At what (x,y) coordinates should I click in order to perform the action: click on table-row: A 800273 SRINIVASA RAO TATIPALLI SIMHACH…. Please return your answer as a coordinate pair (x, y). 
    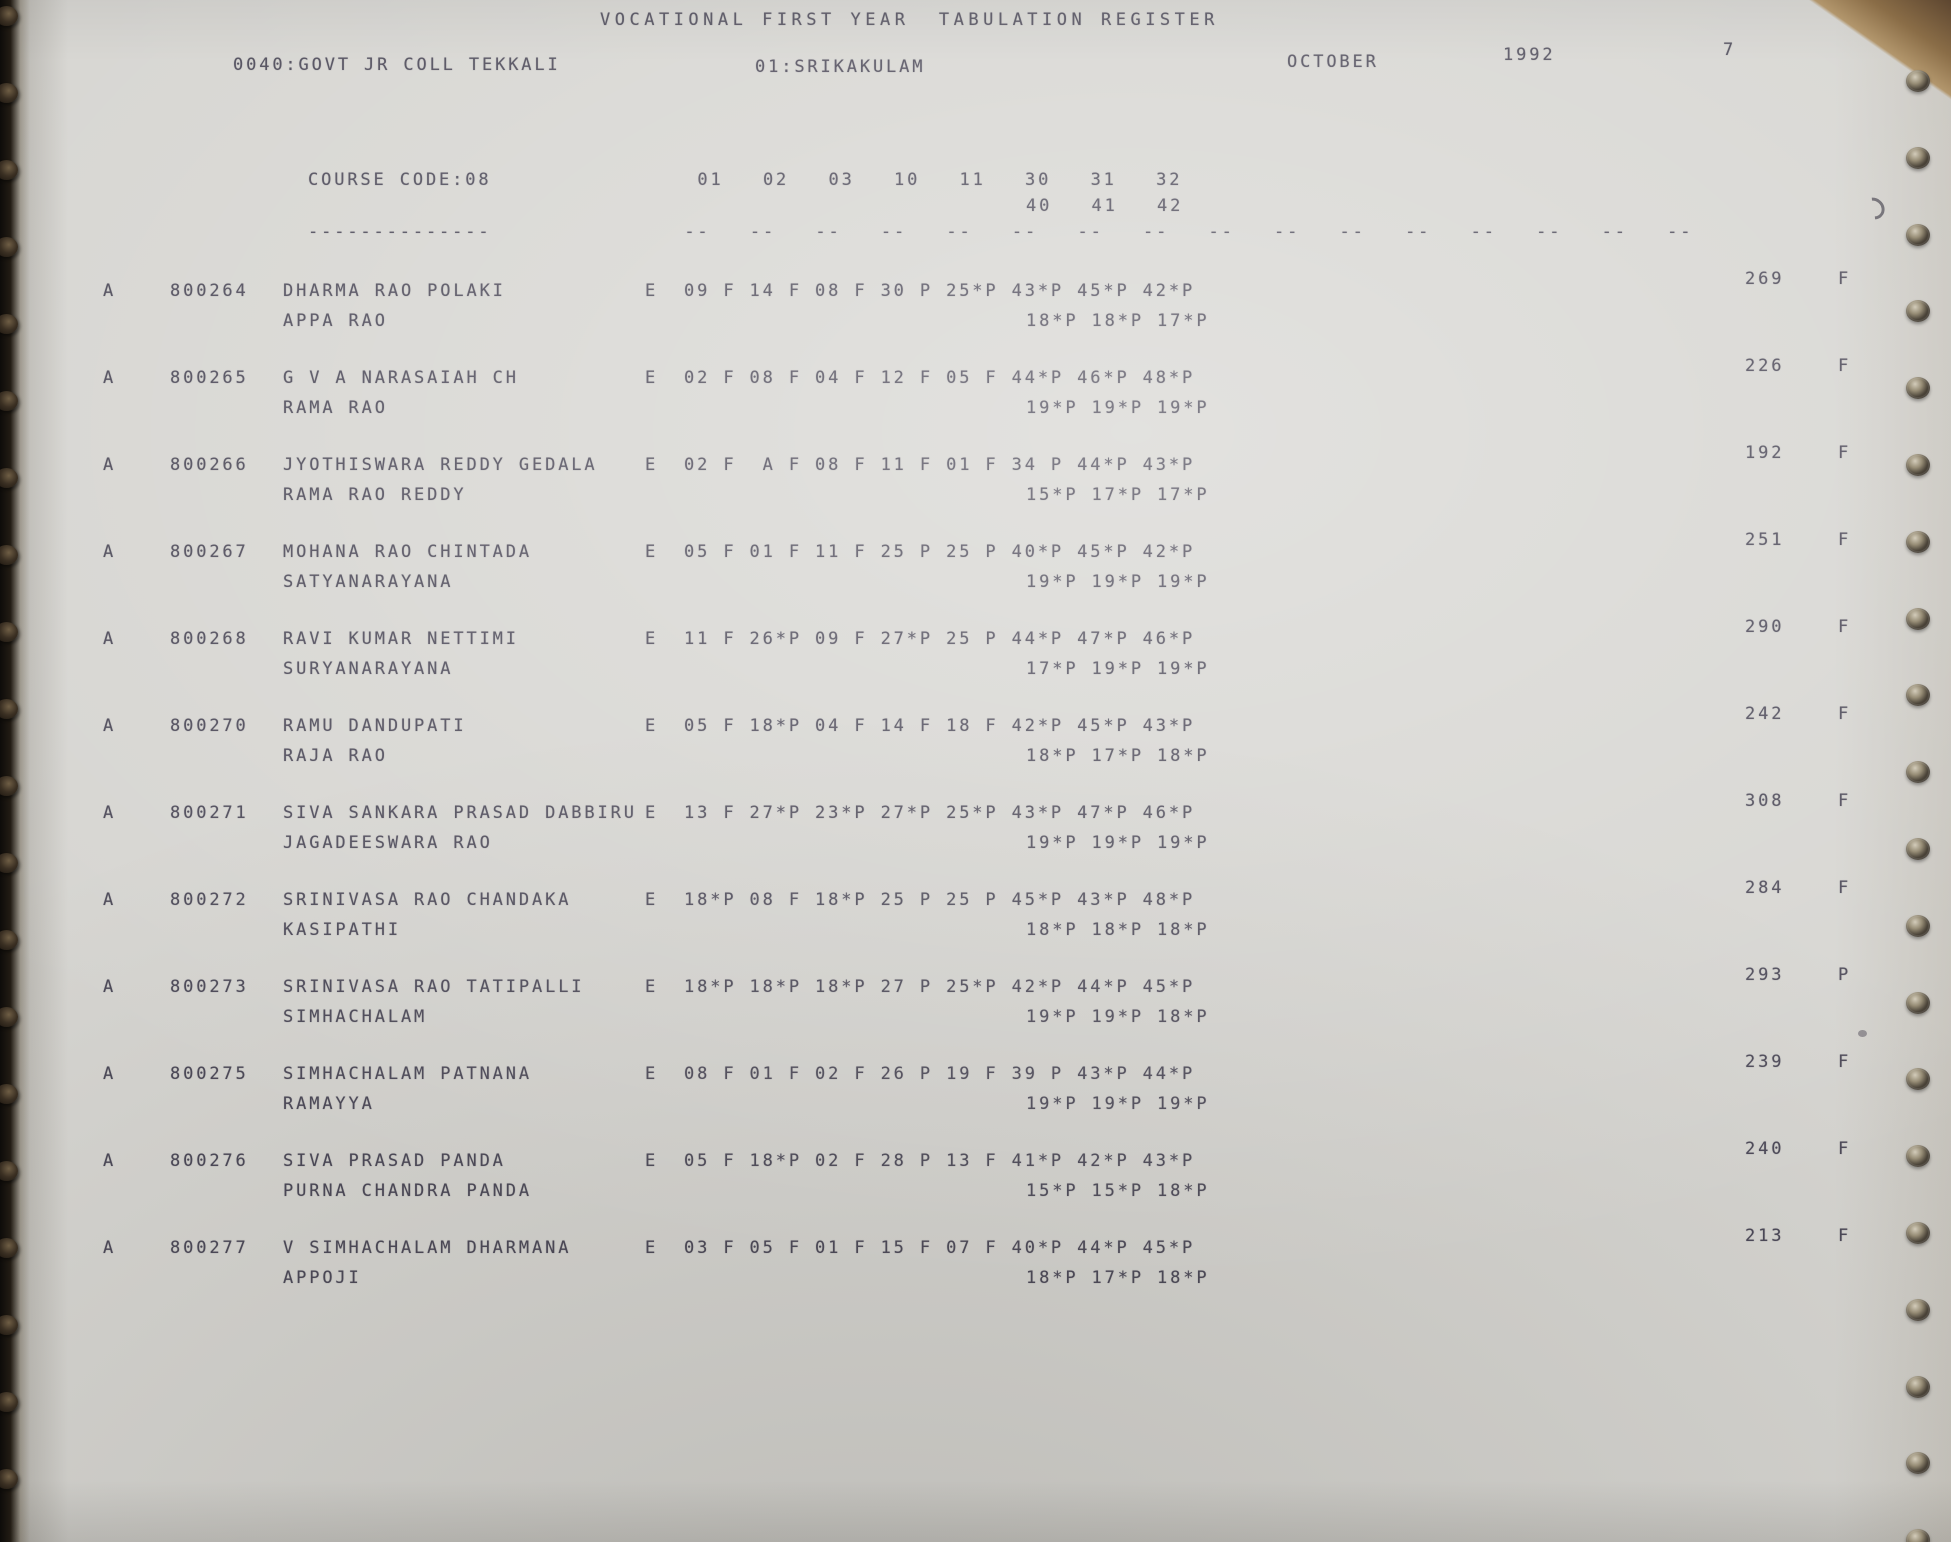
    Looking at the image, I should click on (975, 1003).